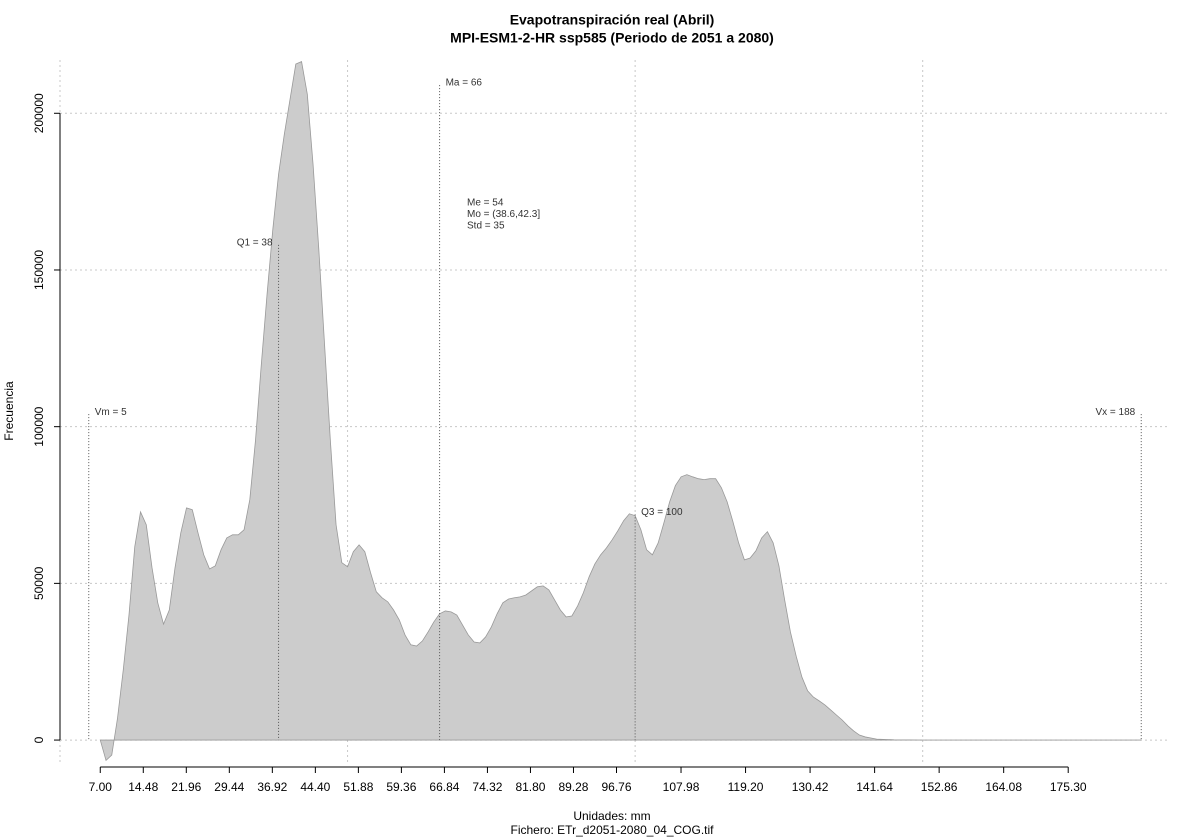  What do you see at coordinates (662, 512) in the screenshot?
I see `marker-label: Q3 = 100` at bounding box center [662, 512].